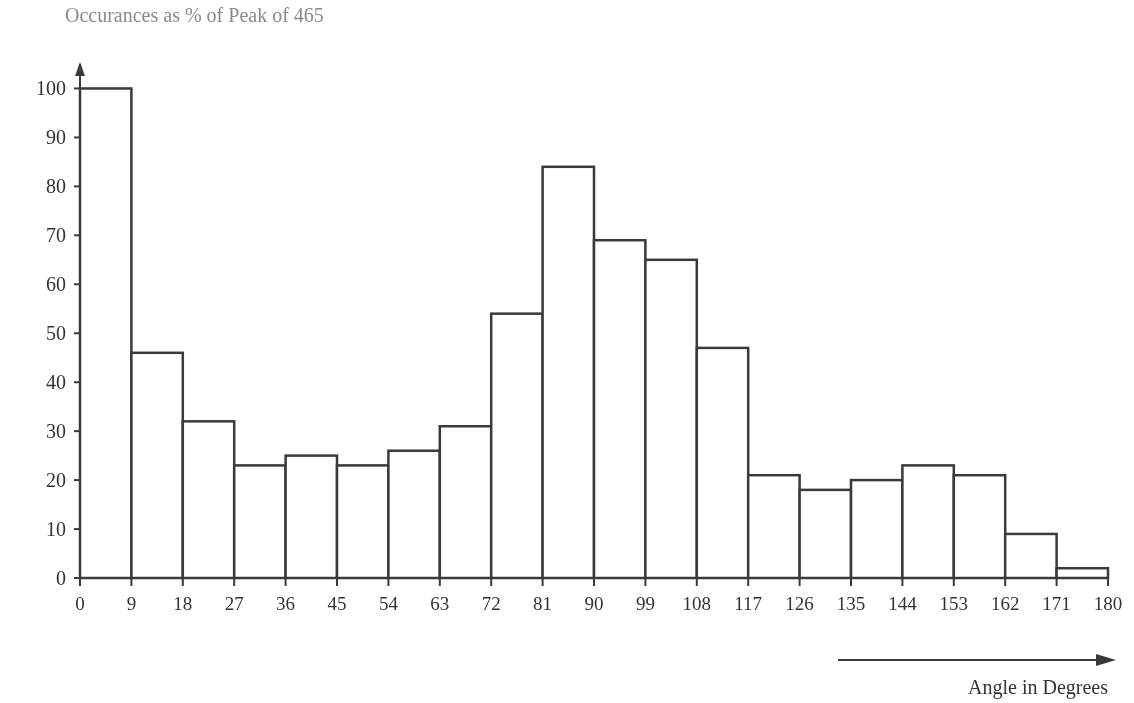 This screenshot has height=703, width=1134. Describe the element at coordinates (697, 603) in the screenshot. I see `x-tick-label: 108` at that location.